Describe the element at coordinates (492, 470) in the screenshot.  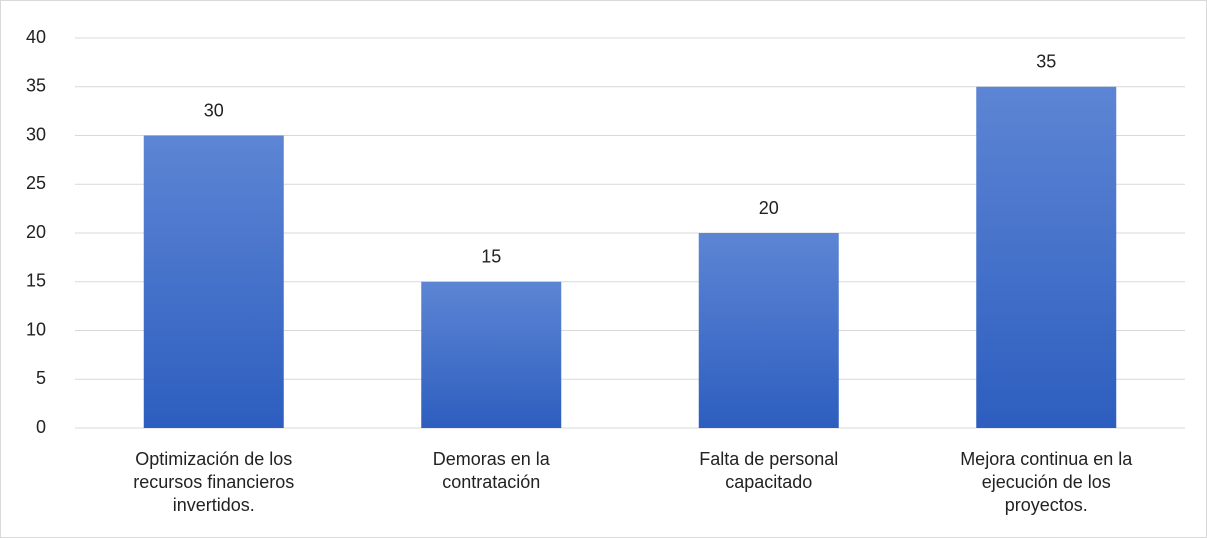
I see `x-tick-label: Demoras en la contratación` at that location.